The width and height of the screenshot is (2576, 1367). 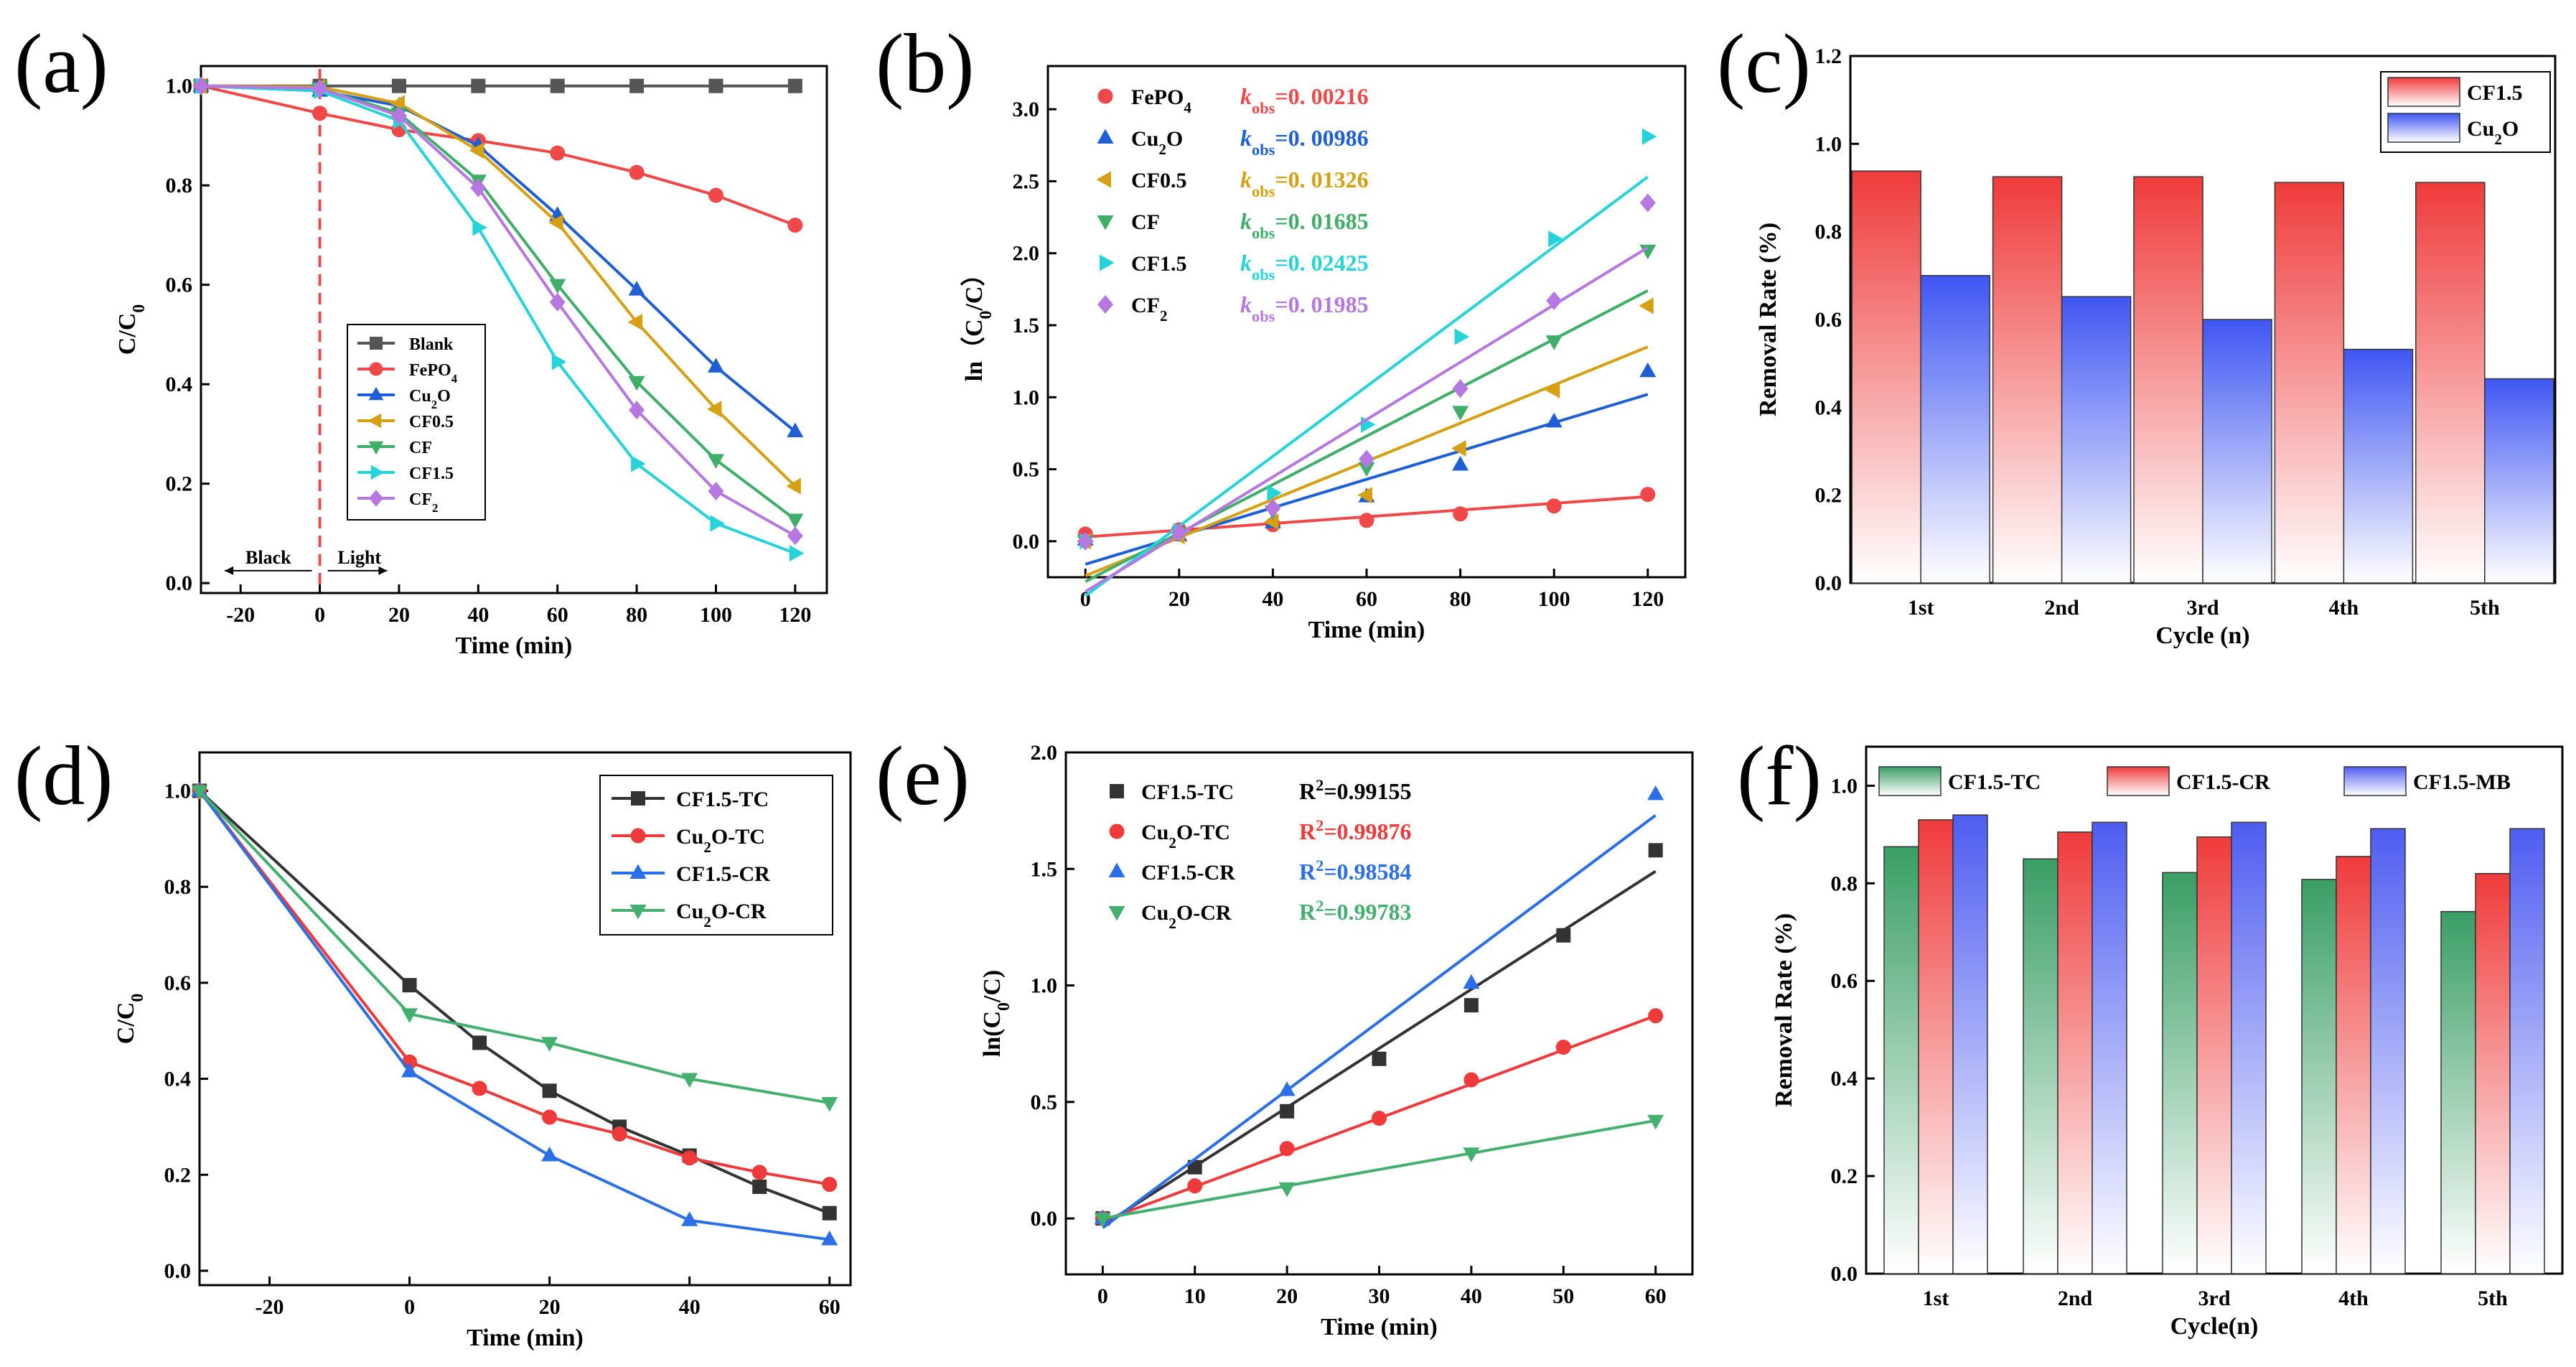 What do you see at coordinates (1304, 183) in the screenshot?
I see `kobs-label: kobs=0. 01326` at bounding box center [1304, 183].